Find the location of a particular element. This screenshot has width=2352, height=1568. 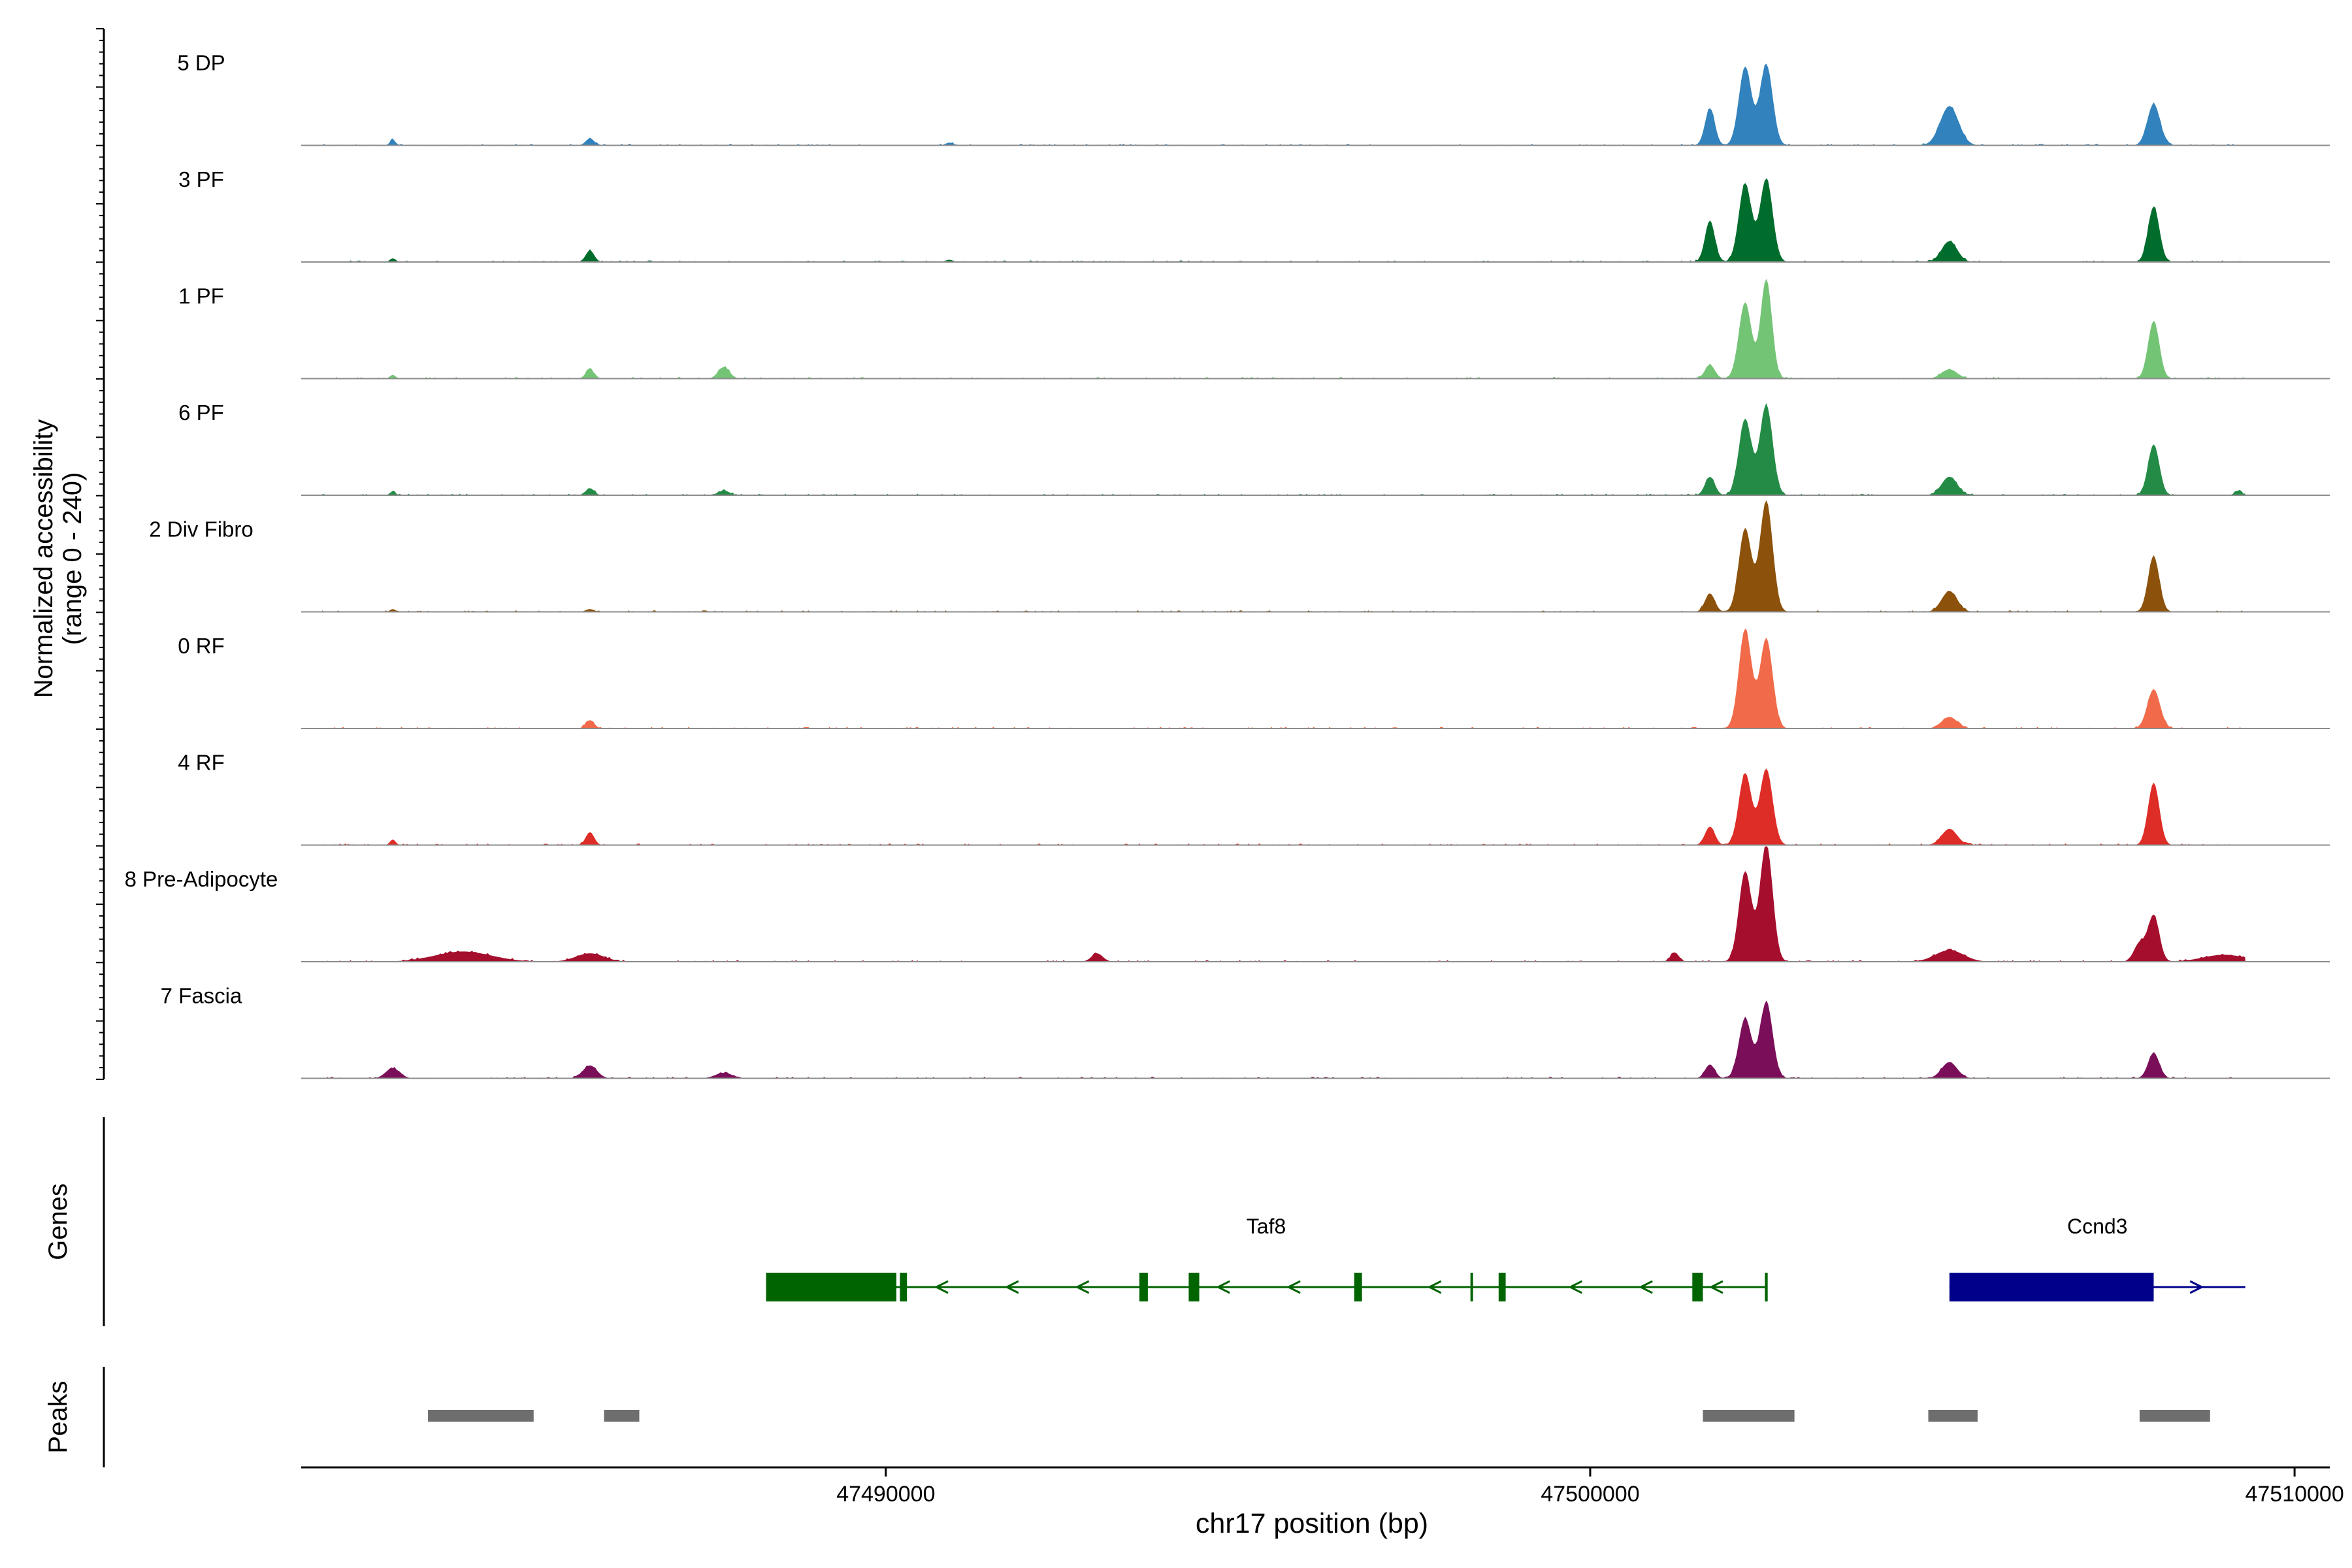

track-6-pf: 6 PF is located at coordinates (1254, 448).